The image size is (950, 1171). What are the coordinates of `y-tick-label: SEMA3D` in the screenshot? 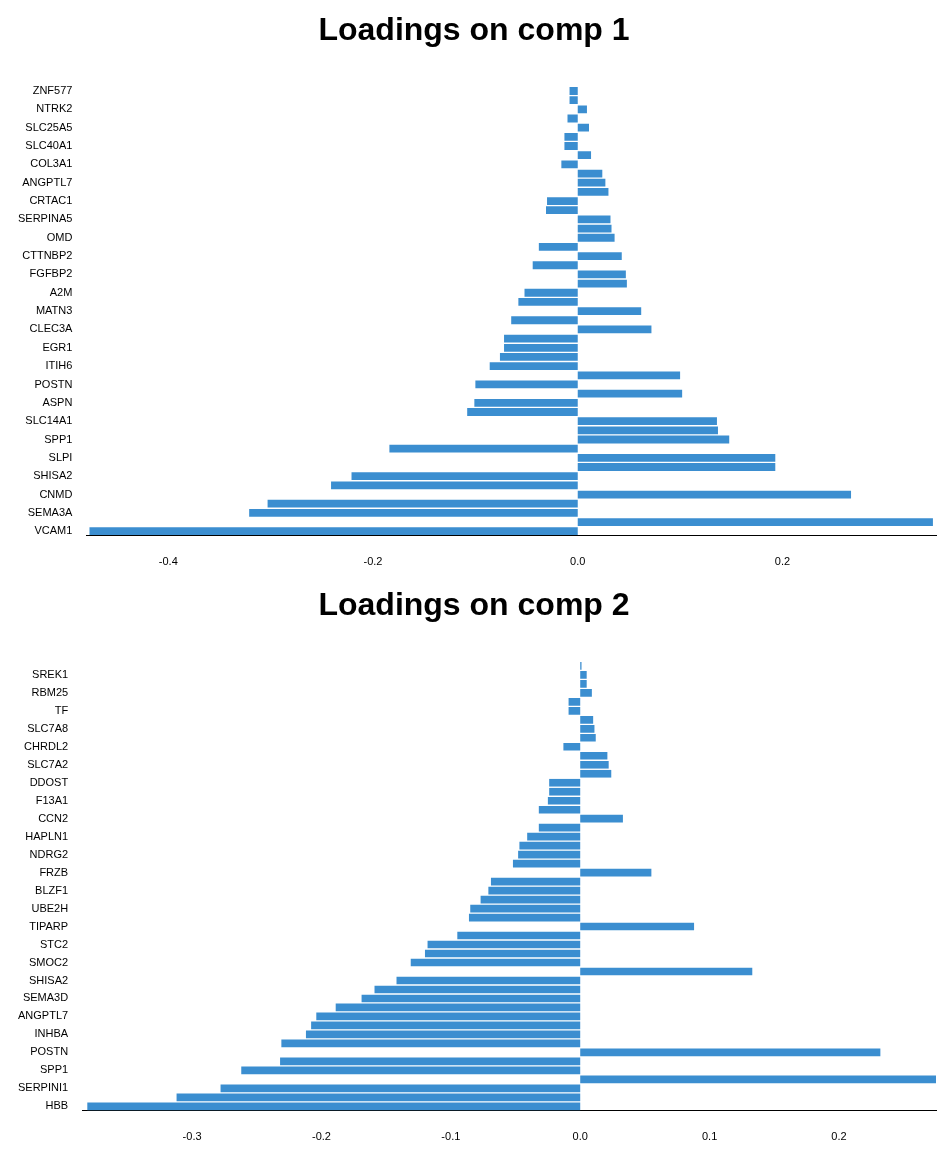 It's located at (45, 997).